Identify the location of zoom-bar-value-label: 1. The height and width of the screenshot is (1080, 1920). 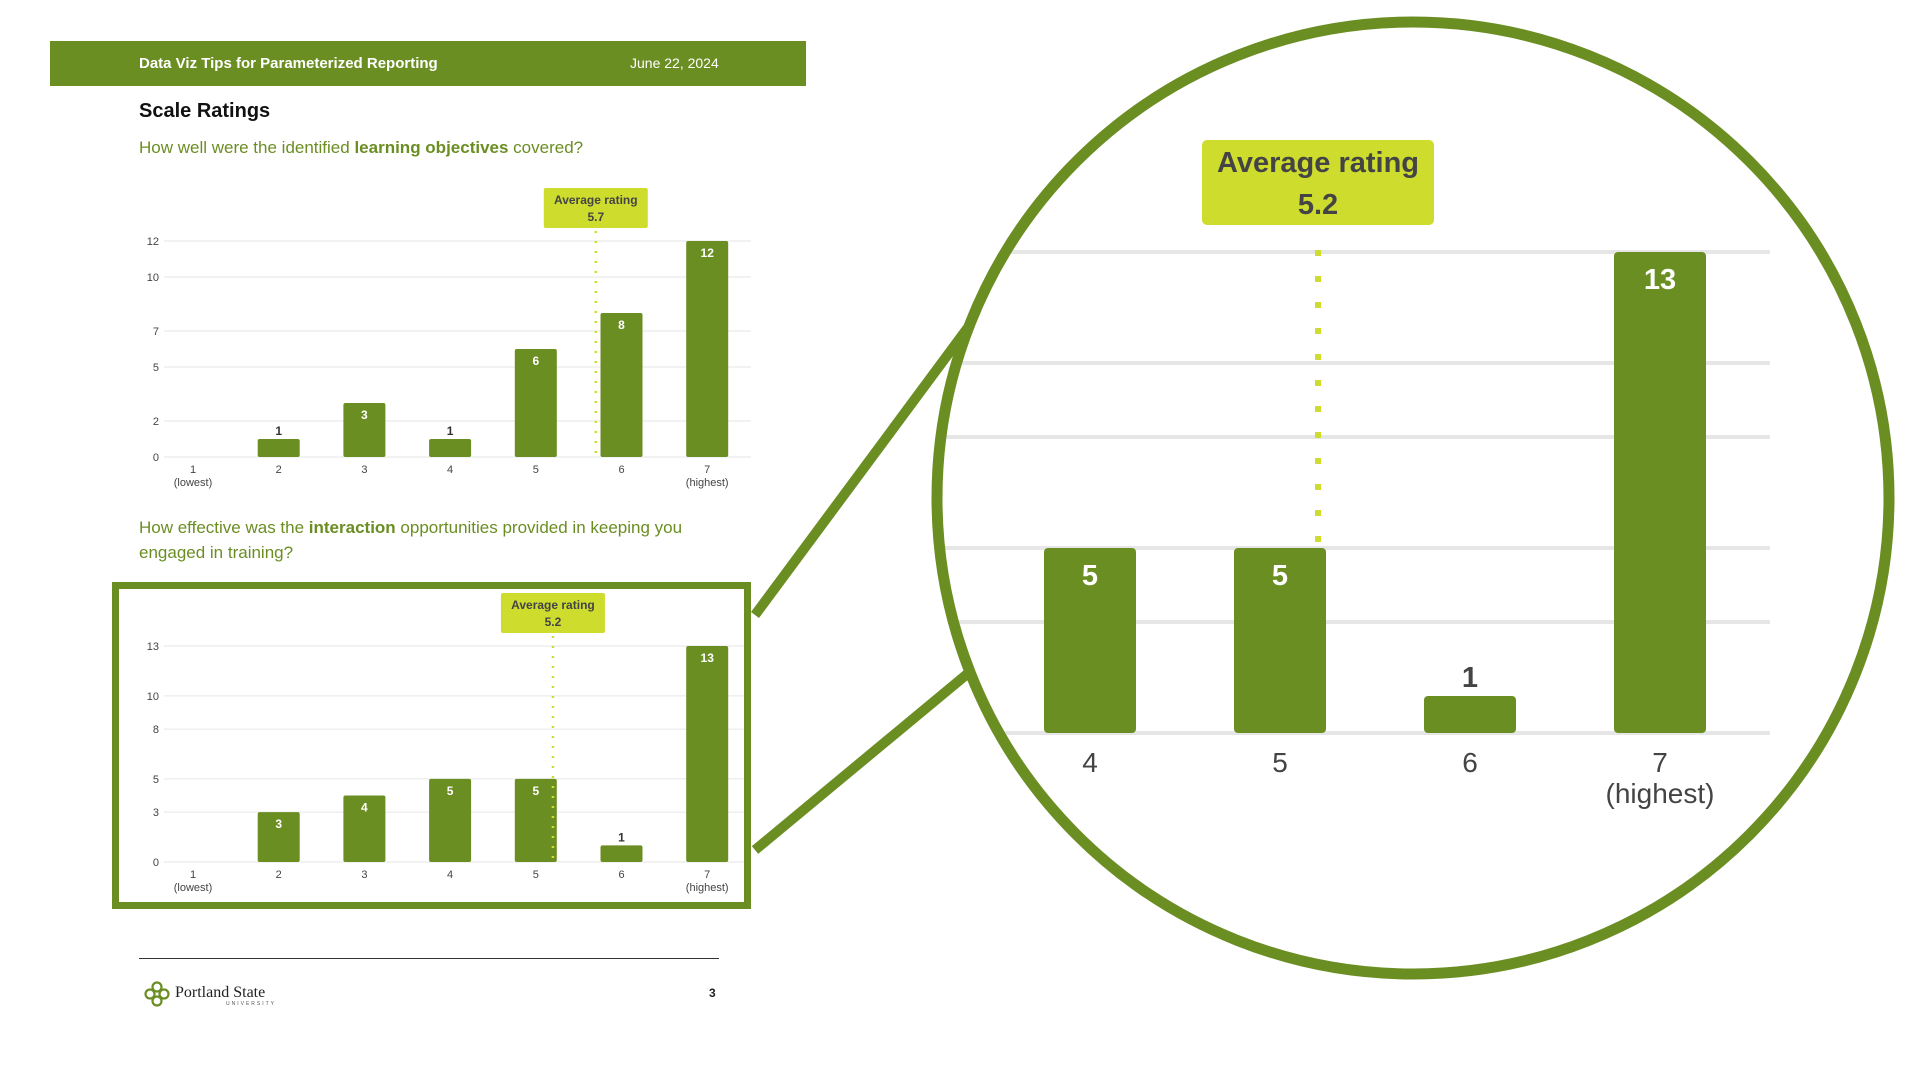
(1470, 678).